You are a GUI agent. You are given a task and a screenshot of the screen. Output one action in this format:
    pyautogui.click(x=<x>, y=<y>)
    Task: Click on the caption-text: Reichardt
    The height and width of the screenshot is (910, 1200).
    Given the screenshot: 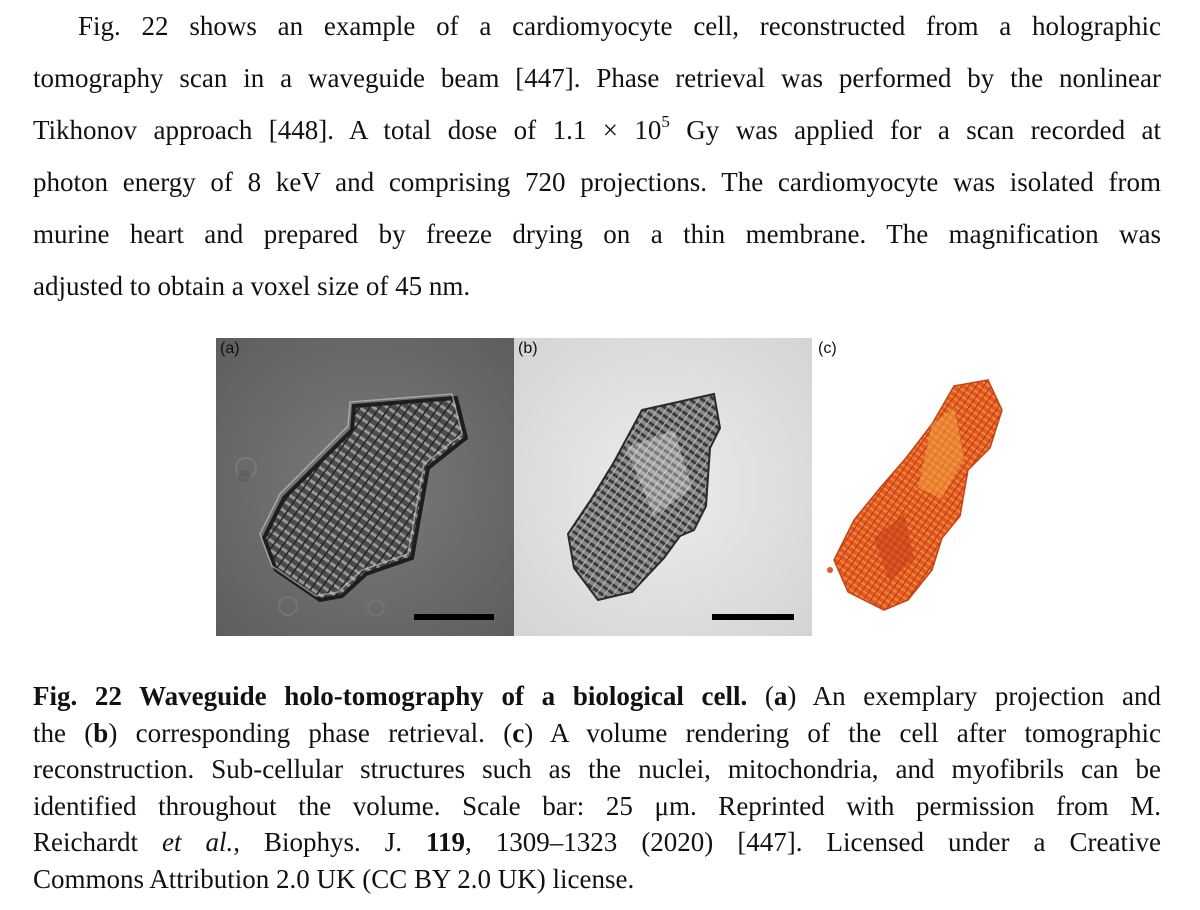 What is the action you would take?
    pyautogui.click(x=97, y=842)
    